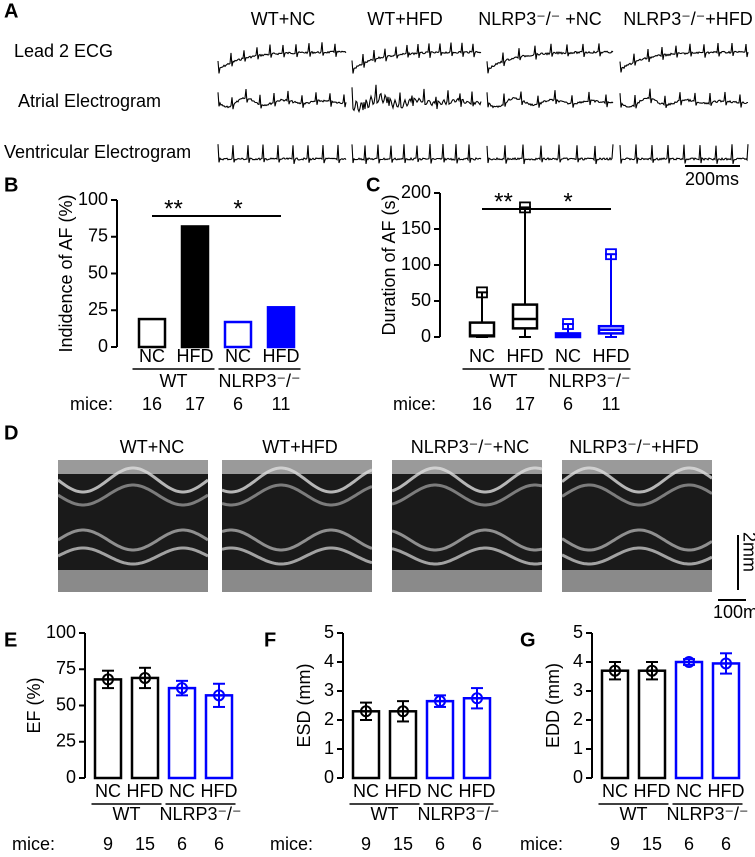 Image resolution: width=755 pixels, height=857 pixels. What do you see at coordinates (540, 19) in the screenshot?
I see `ecg-group-label: NLRP3⁻/⁻ +NC` at bounding box center [540, 19].